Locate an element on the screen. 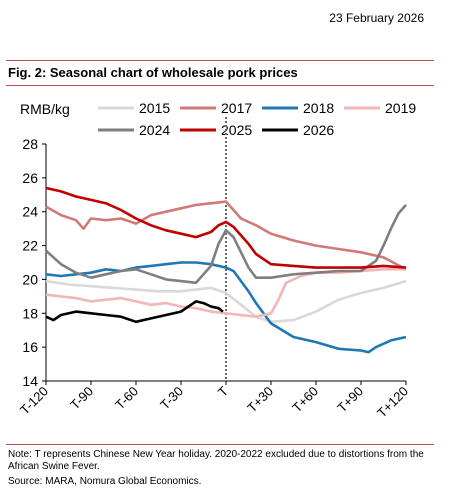  x-tick-label: T-90 is located at coordinates (81, 398).